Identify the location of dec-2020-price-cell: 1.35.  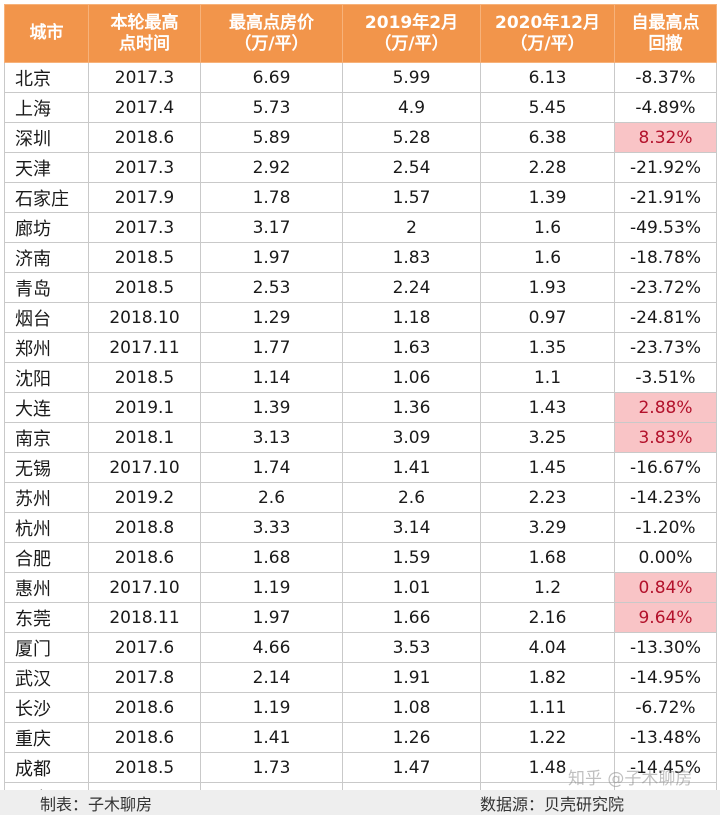
(547, 347).